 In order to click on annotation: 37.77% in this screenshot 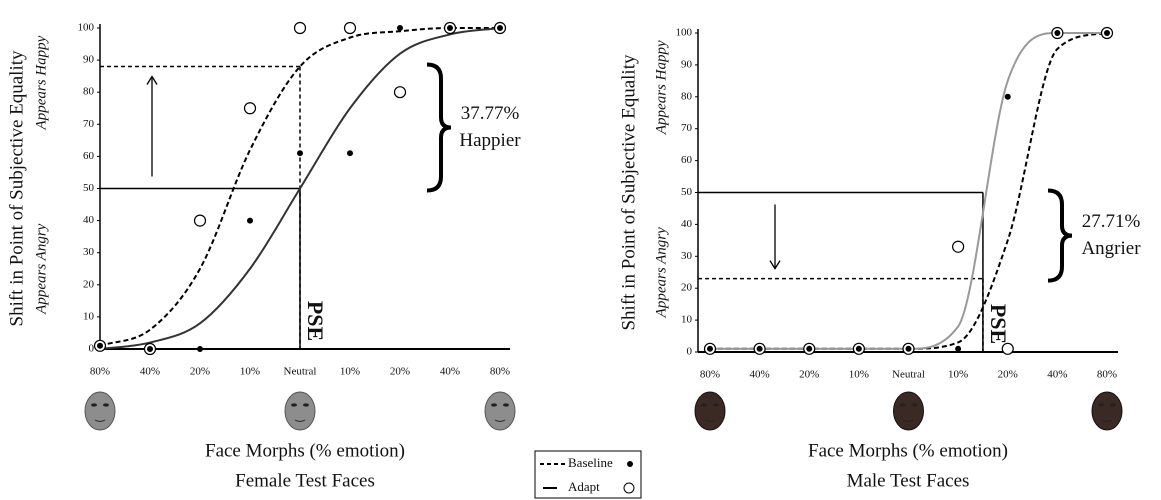, I will do `click(490, 113)`.